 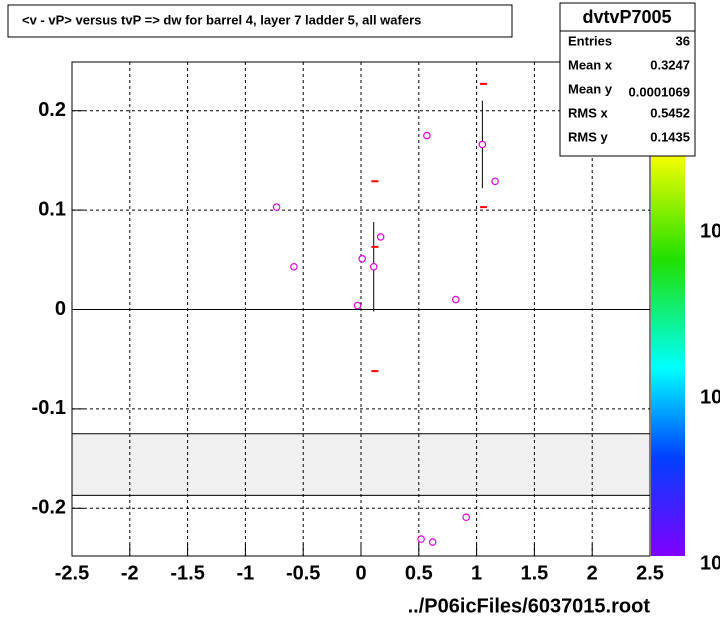 I want to click on y-tick-label: -0.2, so click(x=49, y=508).